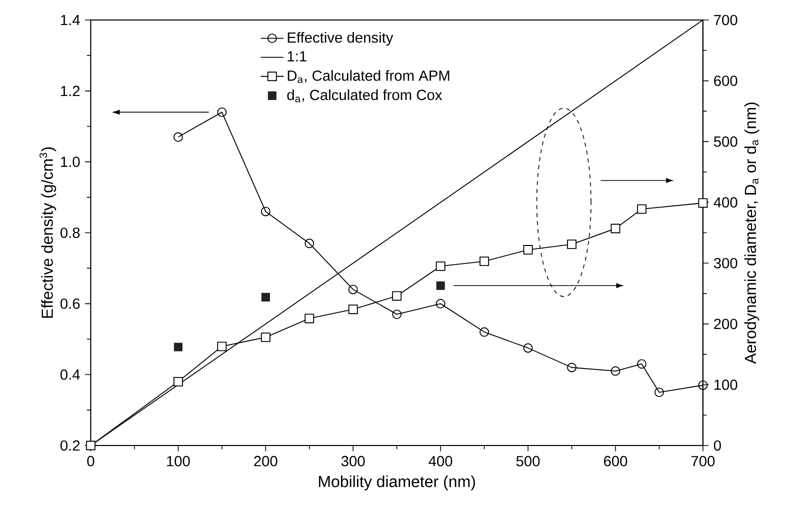 The width and height of the screenshot is (795, 510). I want to click on y-tick-label: 1.0, so click(70, 162).